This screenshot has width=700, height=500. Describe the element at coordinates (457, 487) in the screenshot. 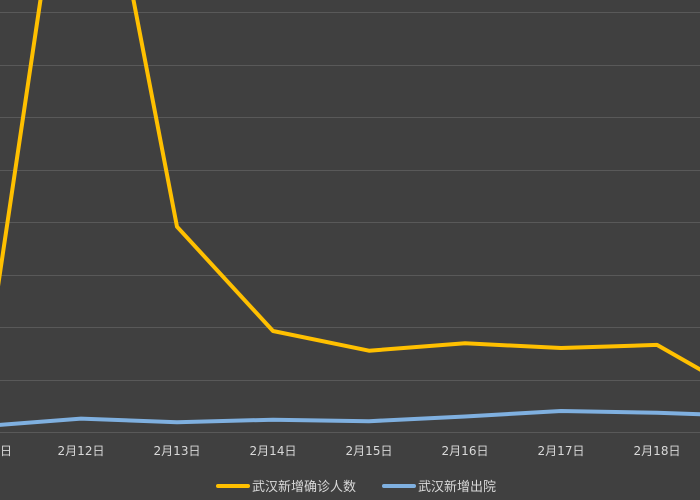

I see `legend-label: 武汉新增出院` at that location.